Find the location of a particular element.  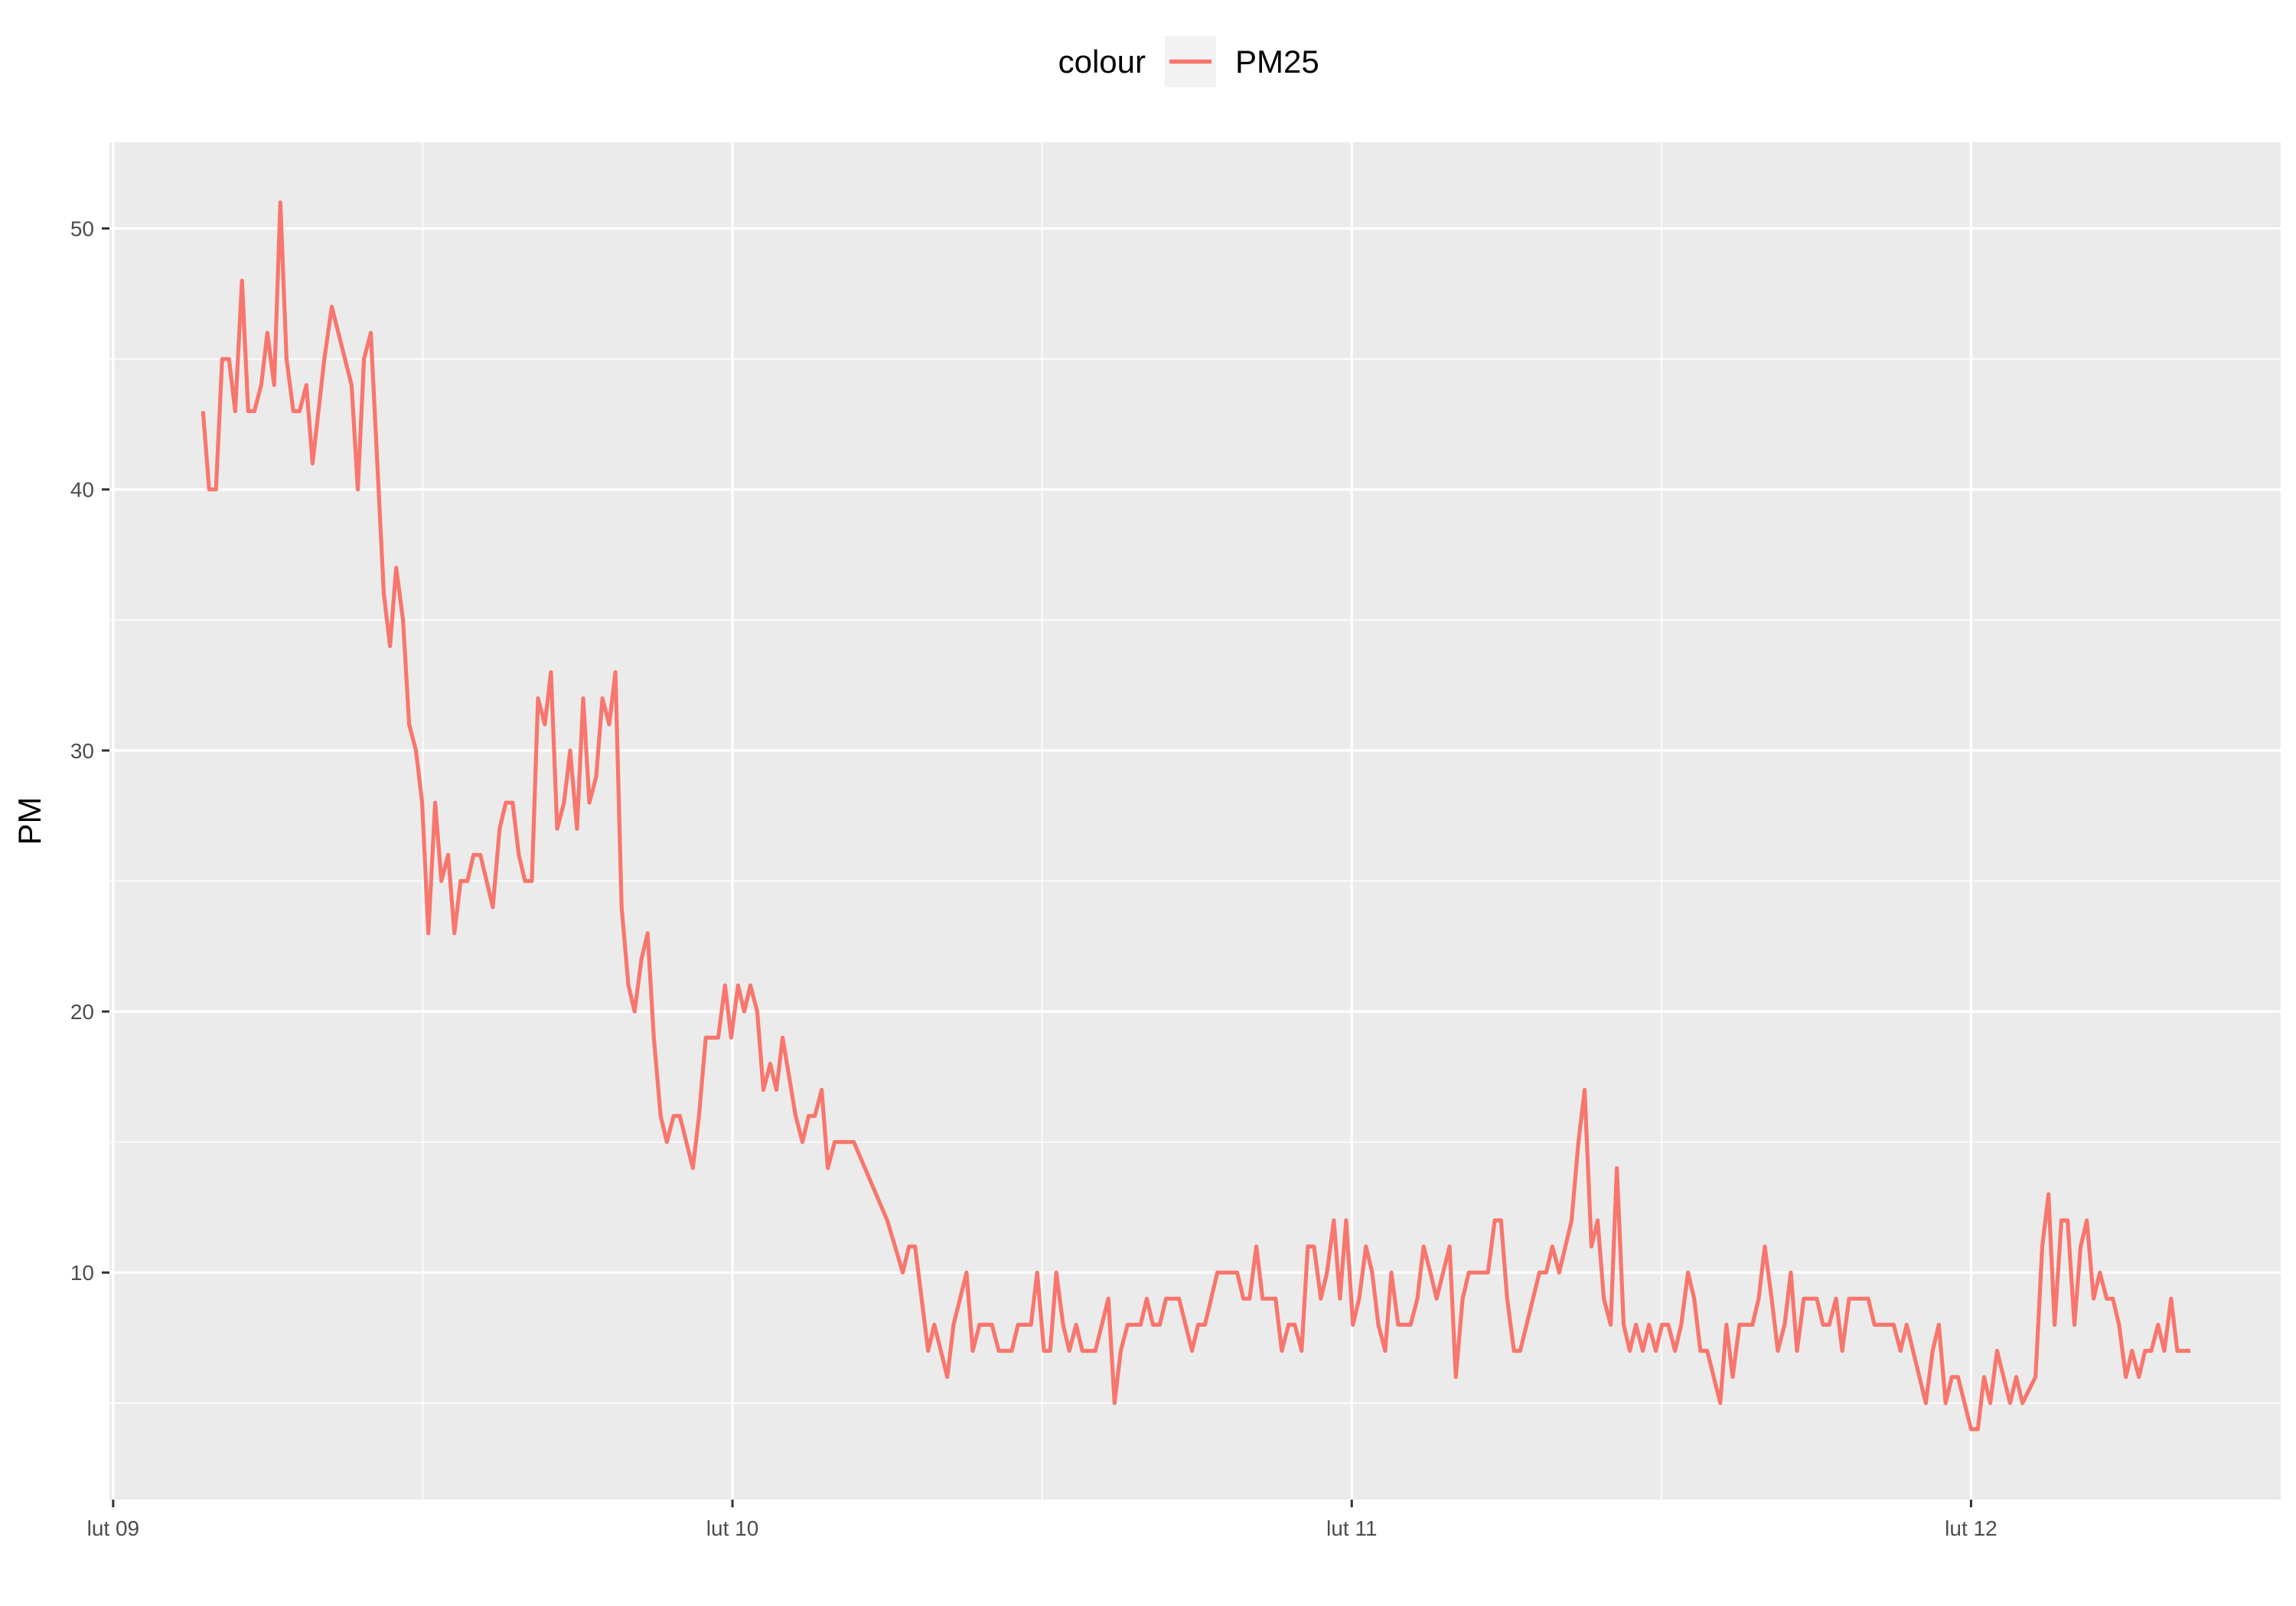

y-tick-label: 30 is located at coordinates (82, 751).